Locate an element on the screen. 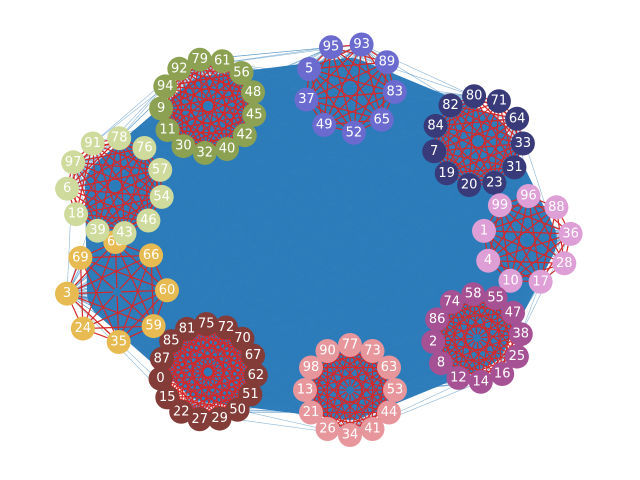 This screenshot has height=480, width=640. node-label: 76 is located at coordinates (144, 148).